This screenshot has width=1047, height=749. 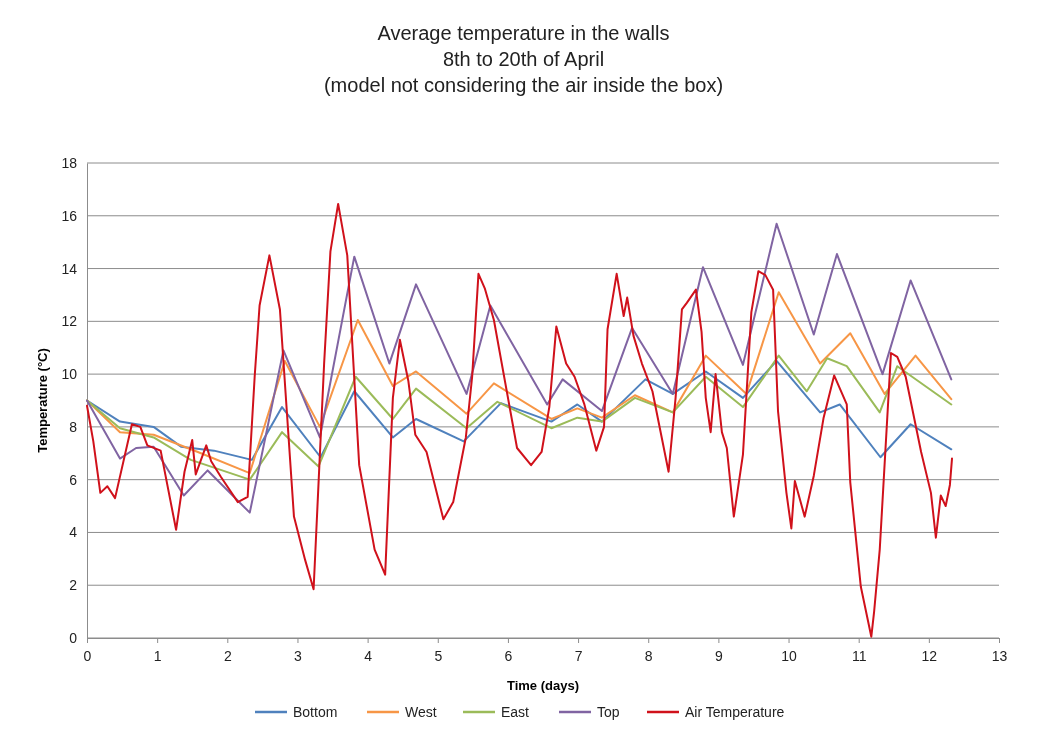 What do you see at coordinates (227, 656) in the screenshot?
I see `x-tick-label: 2` at bounding box center [227, 656].